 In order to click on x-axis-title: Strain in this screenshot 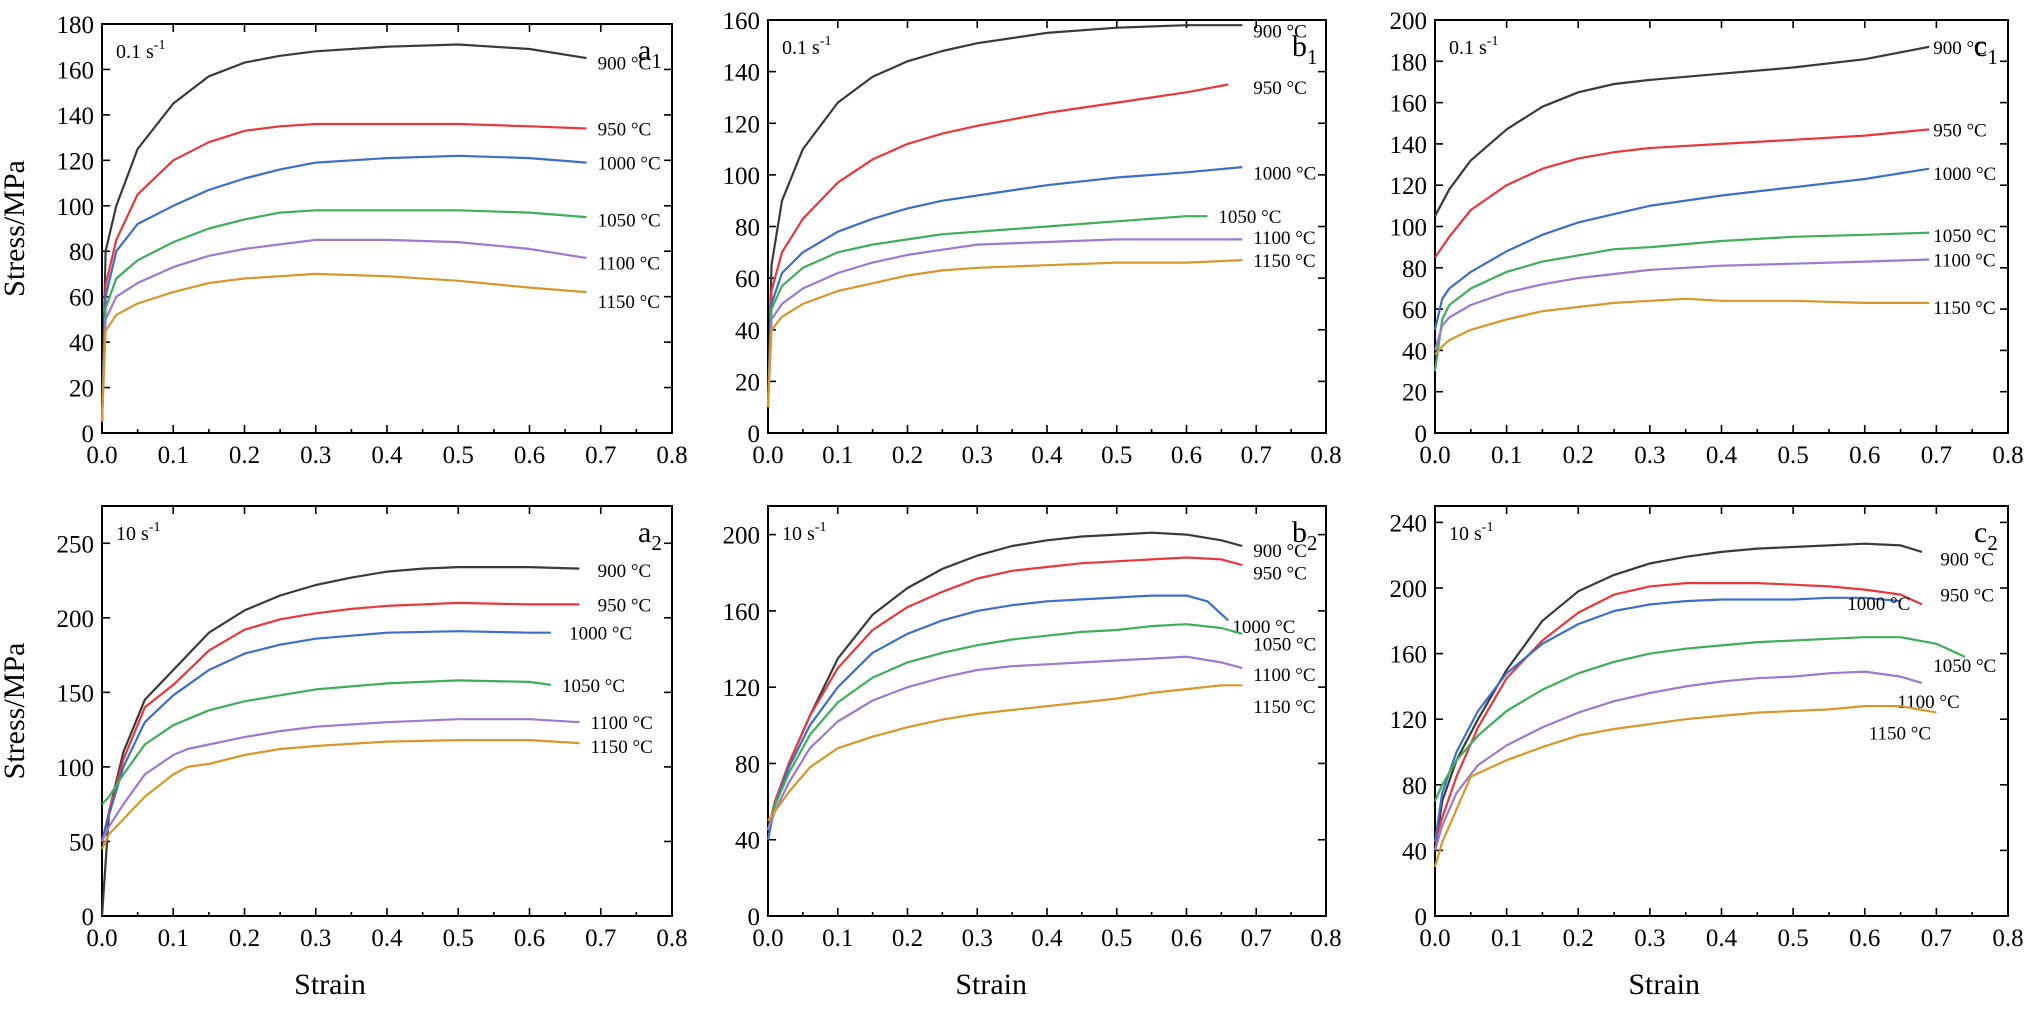, I will do `click(330, 984)`.